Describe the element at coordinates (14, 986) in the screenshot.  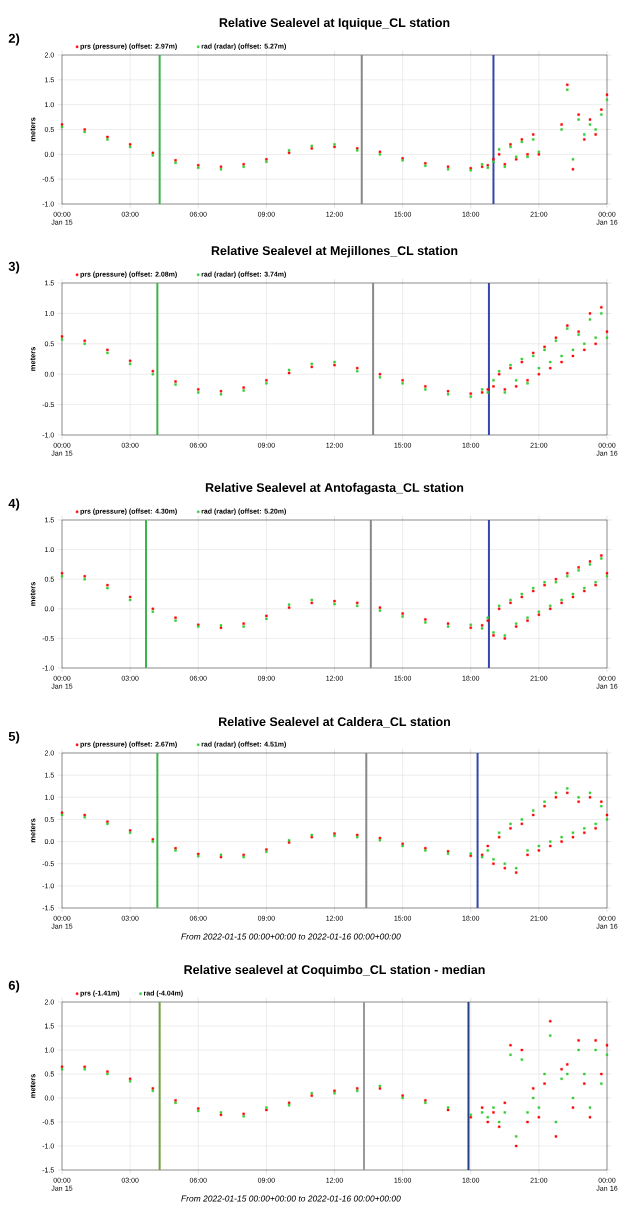
I see `text: 6)` at that location.